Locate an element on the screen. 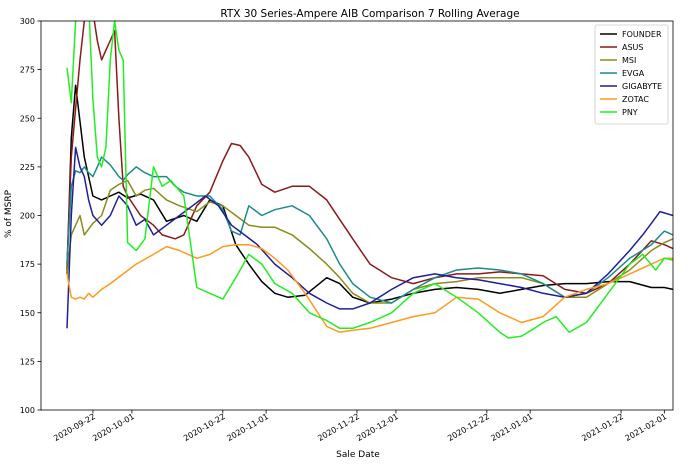  y-tick-label: 300 is located at coordinates (27, 21).